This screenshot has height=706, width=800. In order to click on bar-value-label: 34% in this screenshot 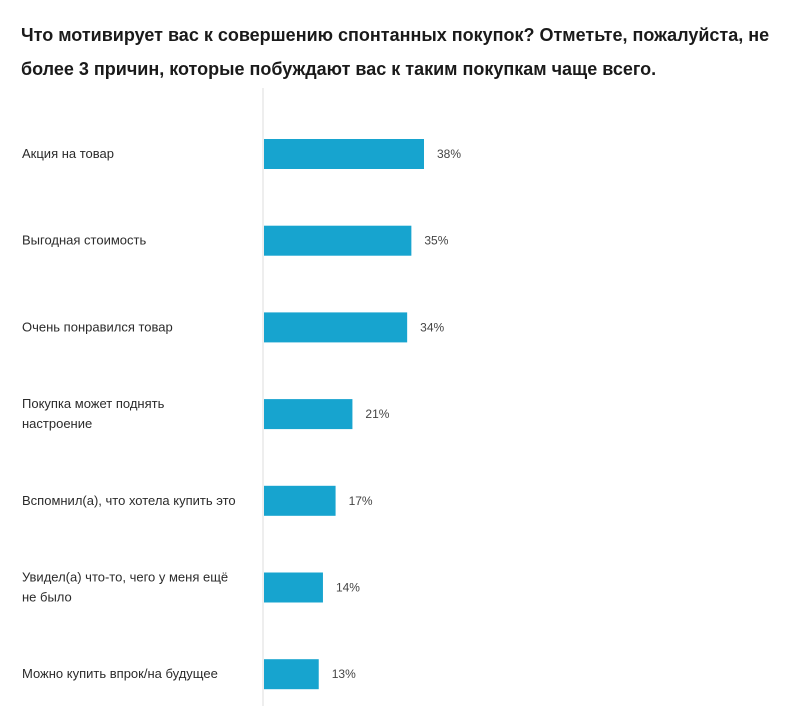, I will do `click(432, 327)`.